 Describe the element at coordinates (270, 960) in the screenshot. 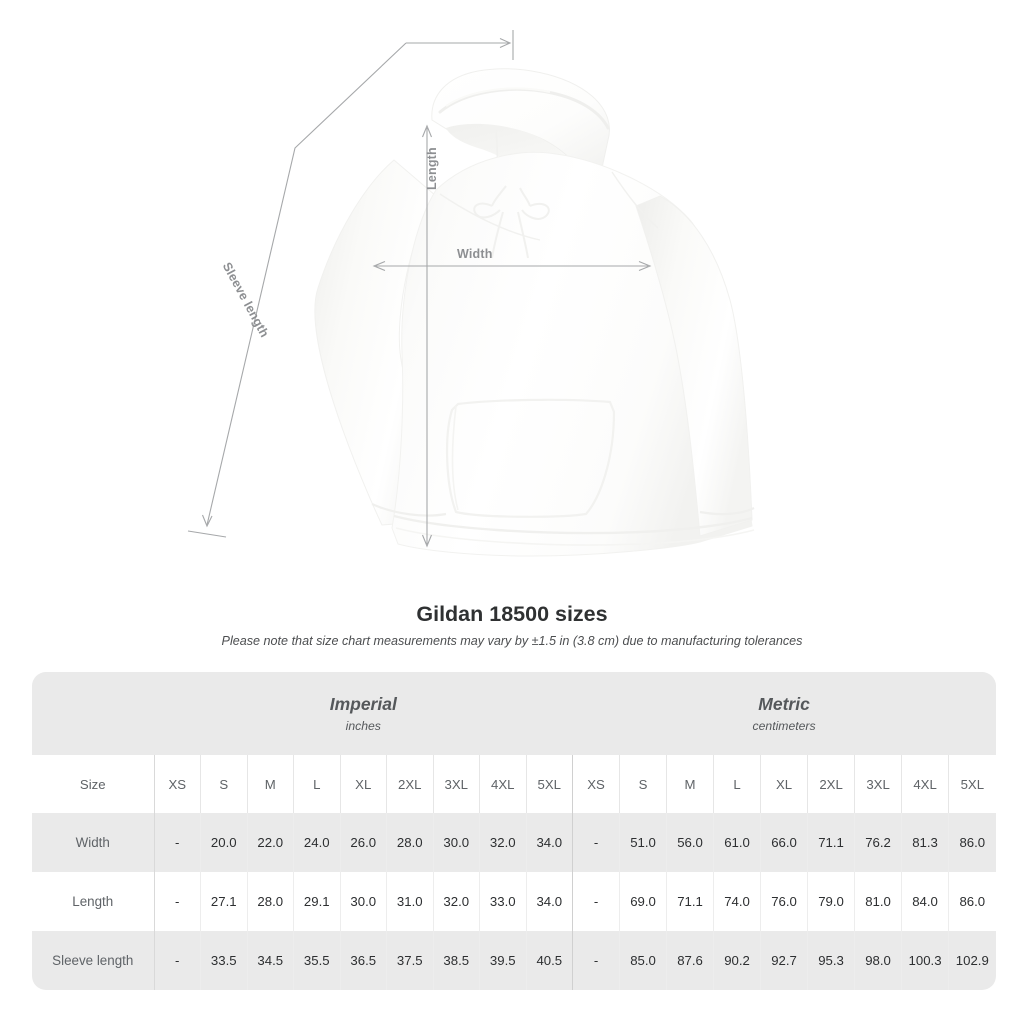

I see `cell-sleeve-length-imperial-m: 34.5` at that location.